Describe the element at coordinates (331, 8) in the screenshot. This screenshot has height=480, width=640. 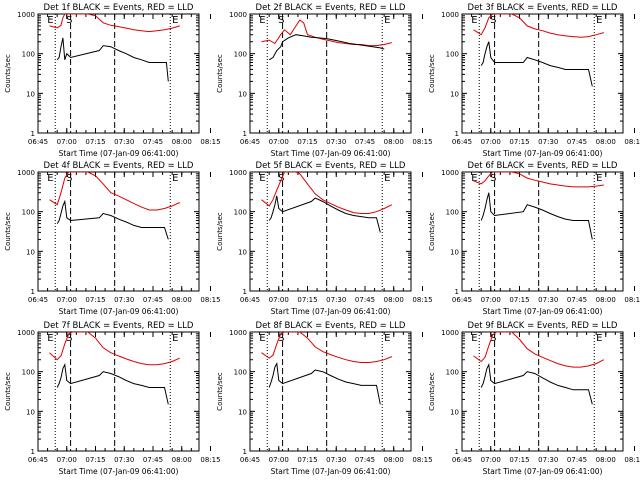
I see `chart-title: Det 2f BLACK = Events, RED = LLD` at that location.